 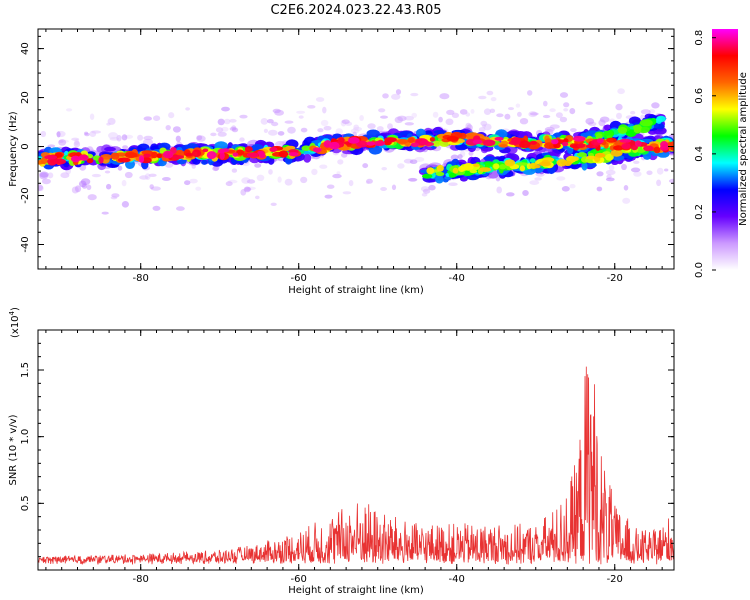 I want to click on colorbar-ticks: 0.0 0.2 0.4 0.6 0.8, so click(x=705, y=154).